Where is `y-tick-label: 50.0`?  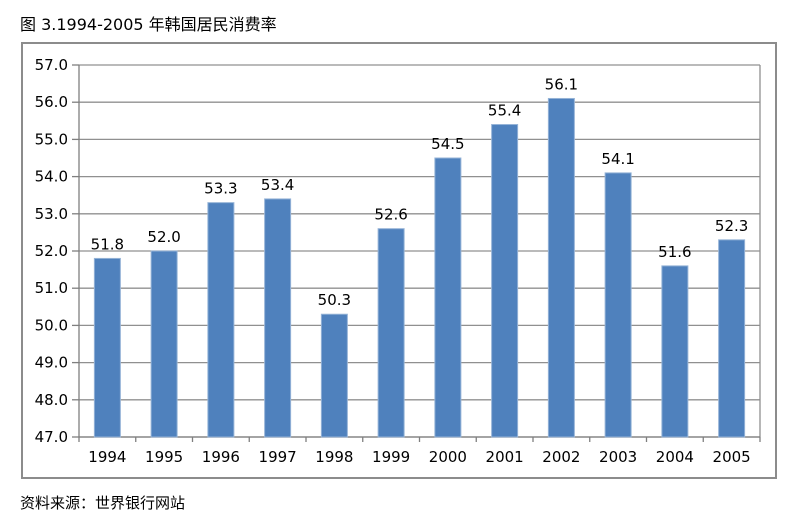 y-tick-label: 50.0 is located at coordinates (51, 325).